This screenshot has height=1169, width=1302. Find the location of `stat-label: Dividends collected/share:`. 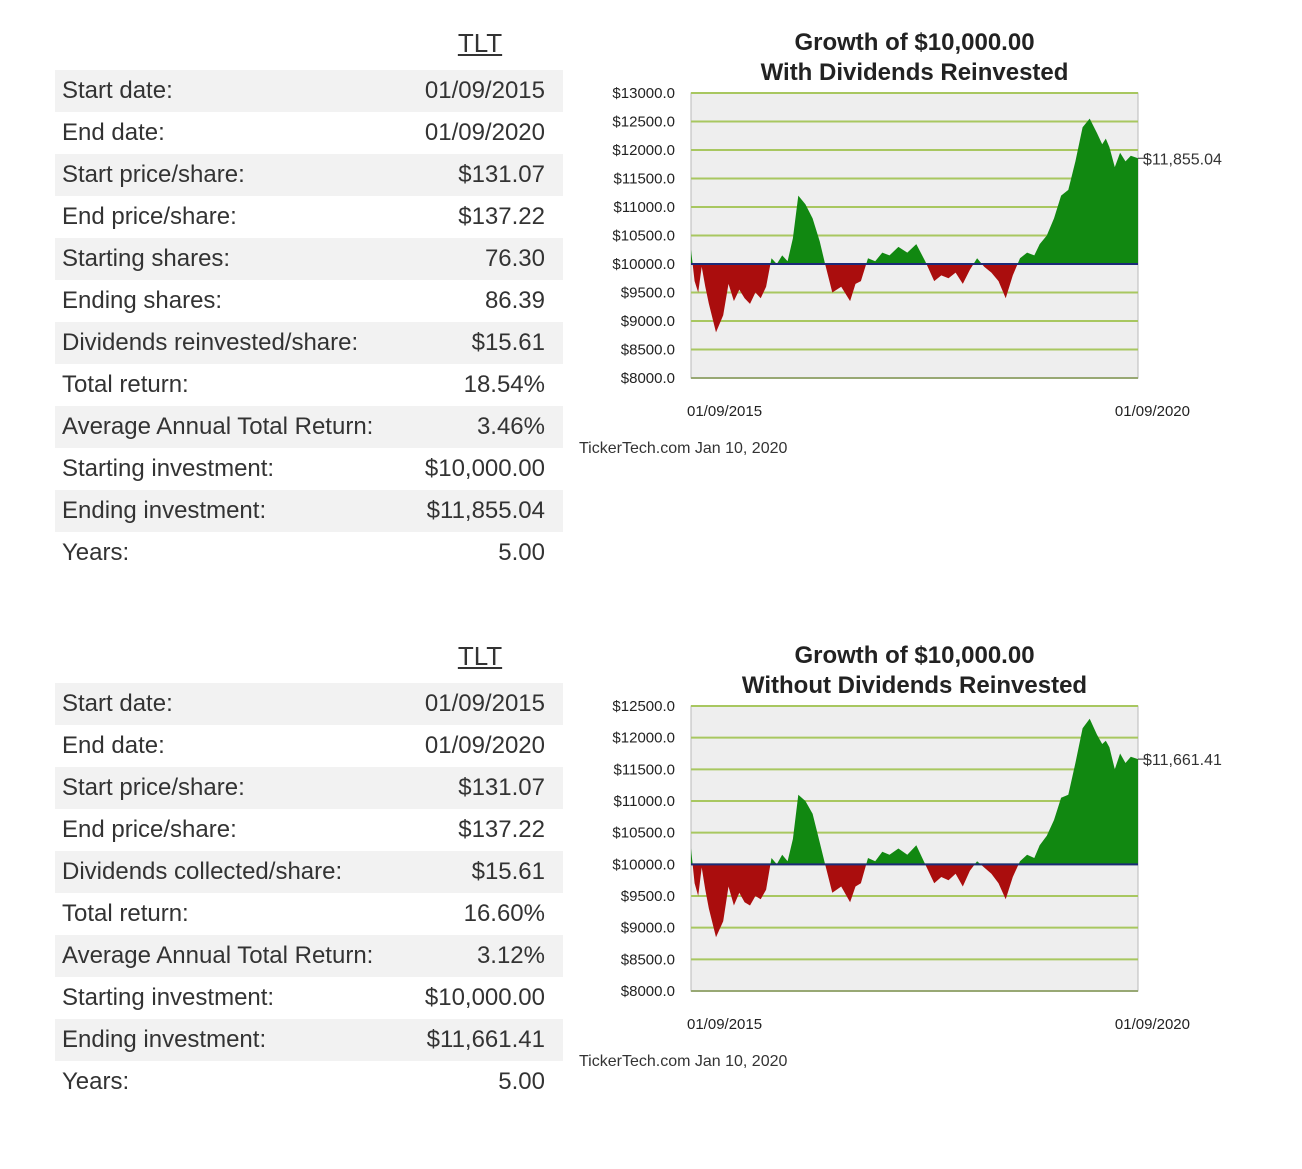

stat-label: Dividends collected/share: is located at coordinates (202, 871).